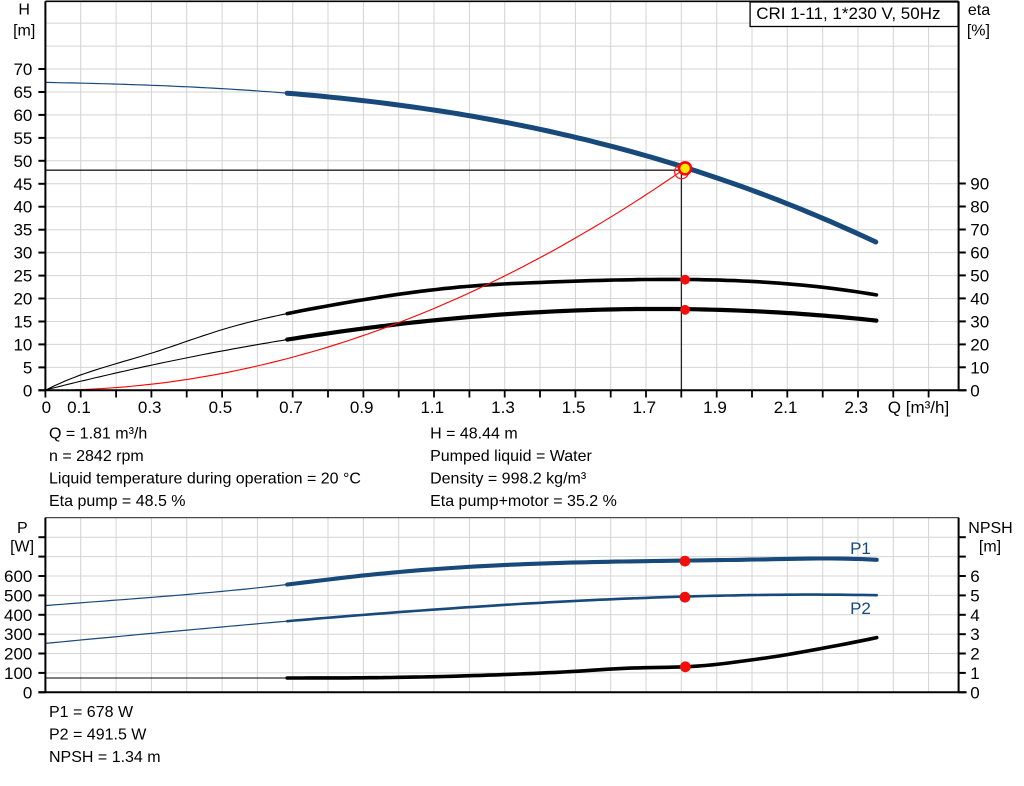 This screenshot has width=1024, height=786. Describe the element at coordinates (18, 615) in the screenshot. I see `svg-text: 400` at that location.